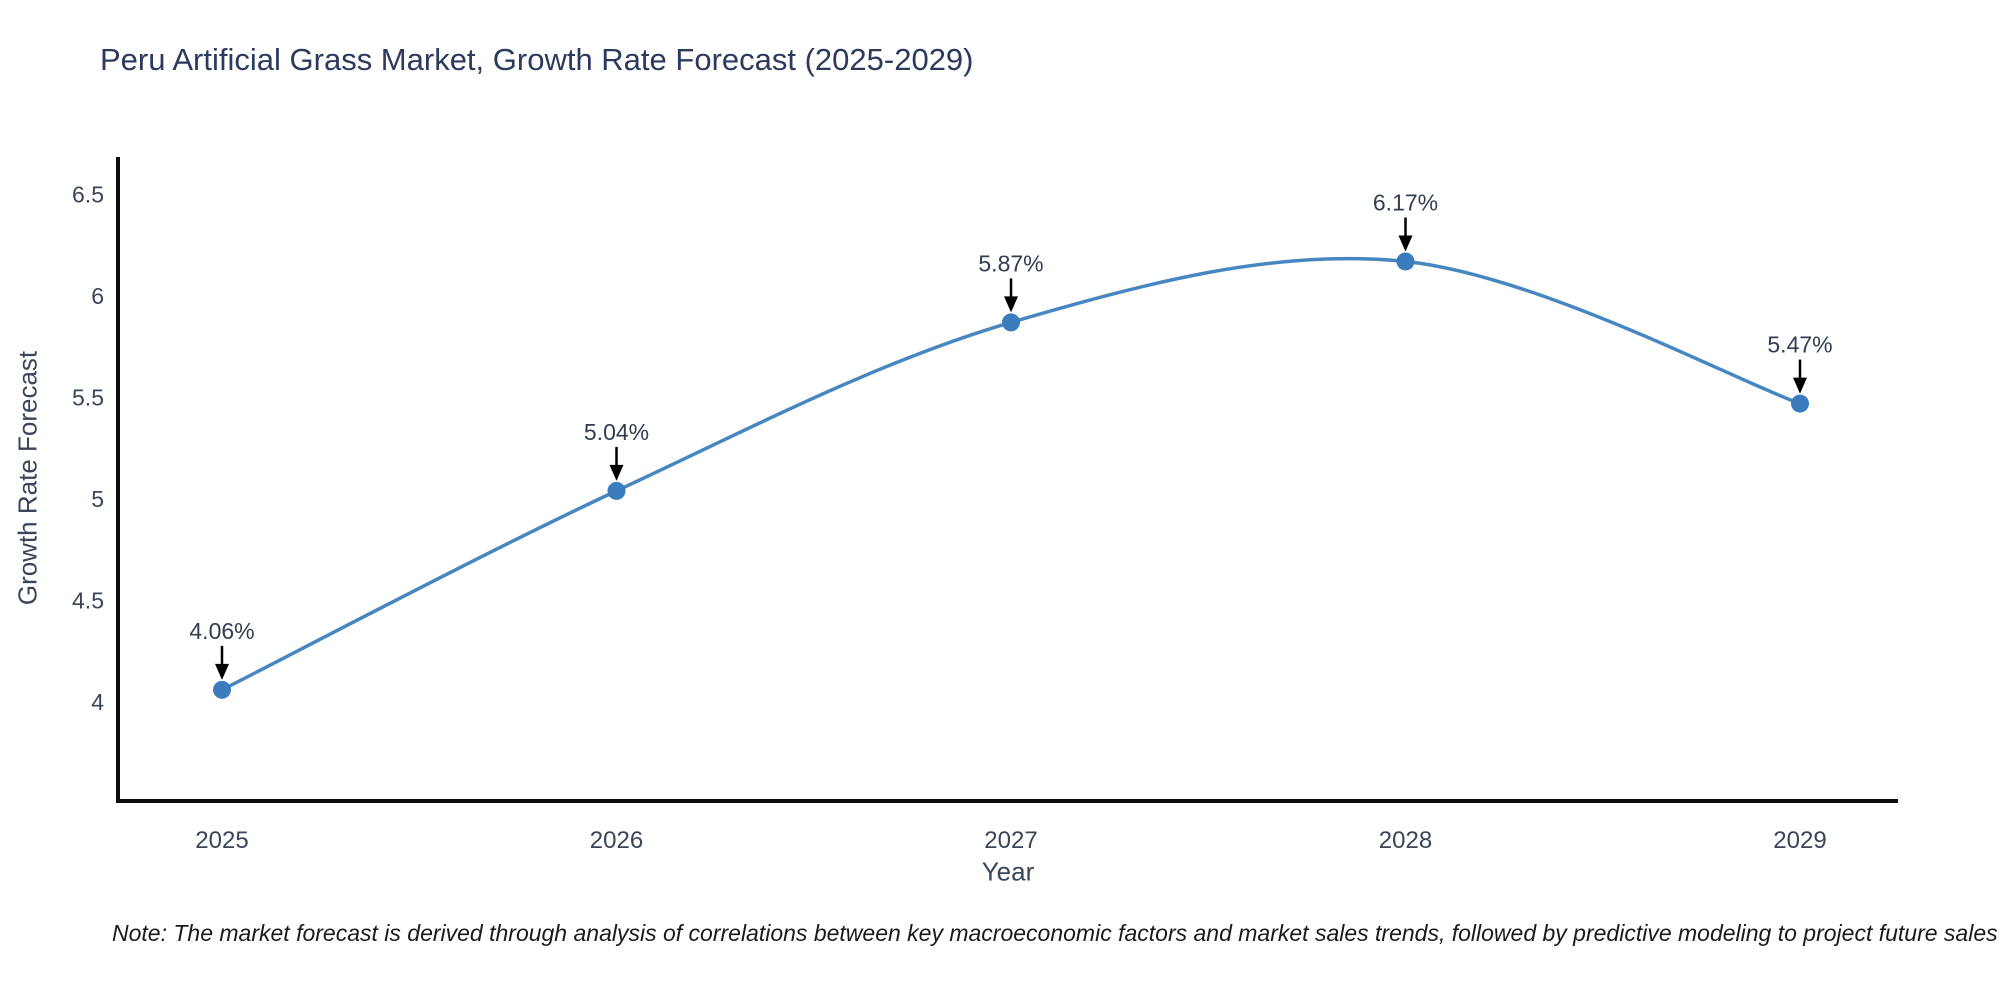 The height and width of the screenshot is (1000, 2000). Describe the element at coordinates (616, 490) in the screenshot. I see `data-point-2026` at that location.